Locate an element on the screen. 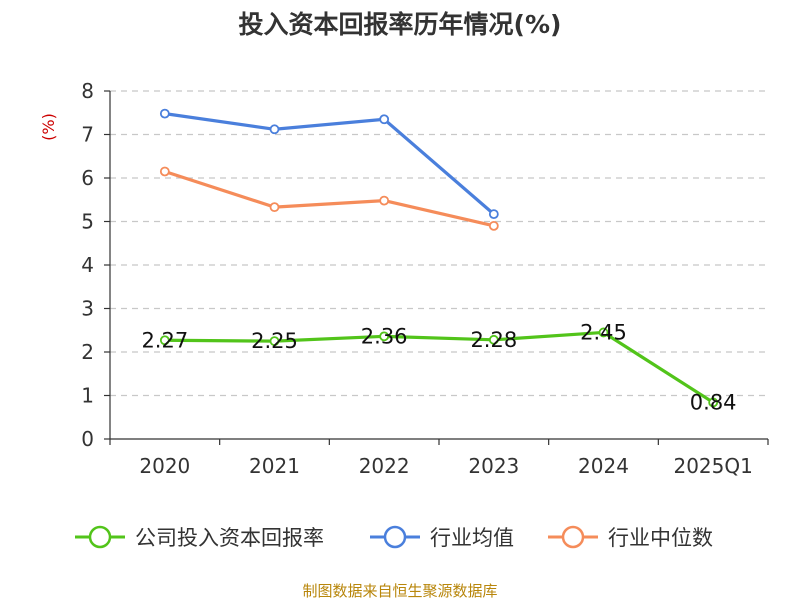  legend-item-2: 行业中位数 is located at coordinates (630, 537).